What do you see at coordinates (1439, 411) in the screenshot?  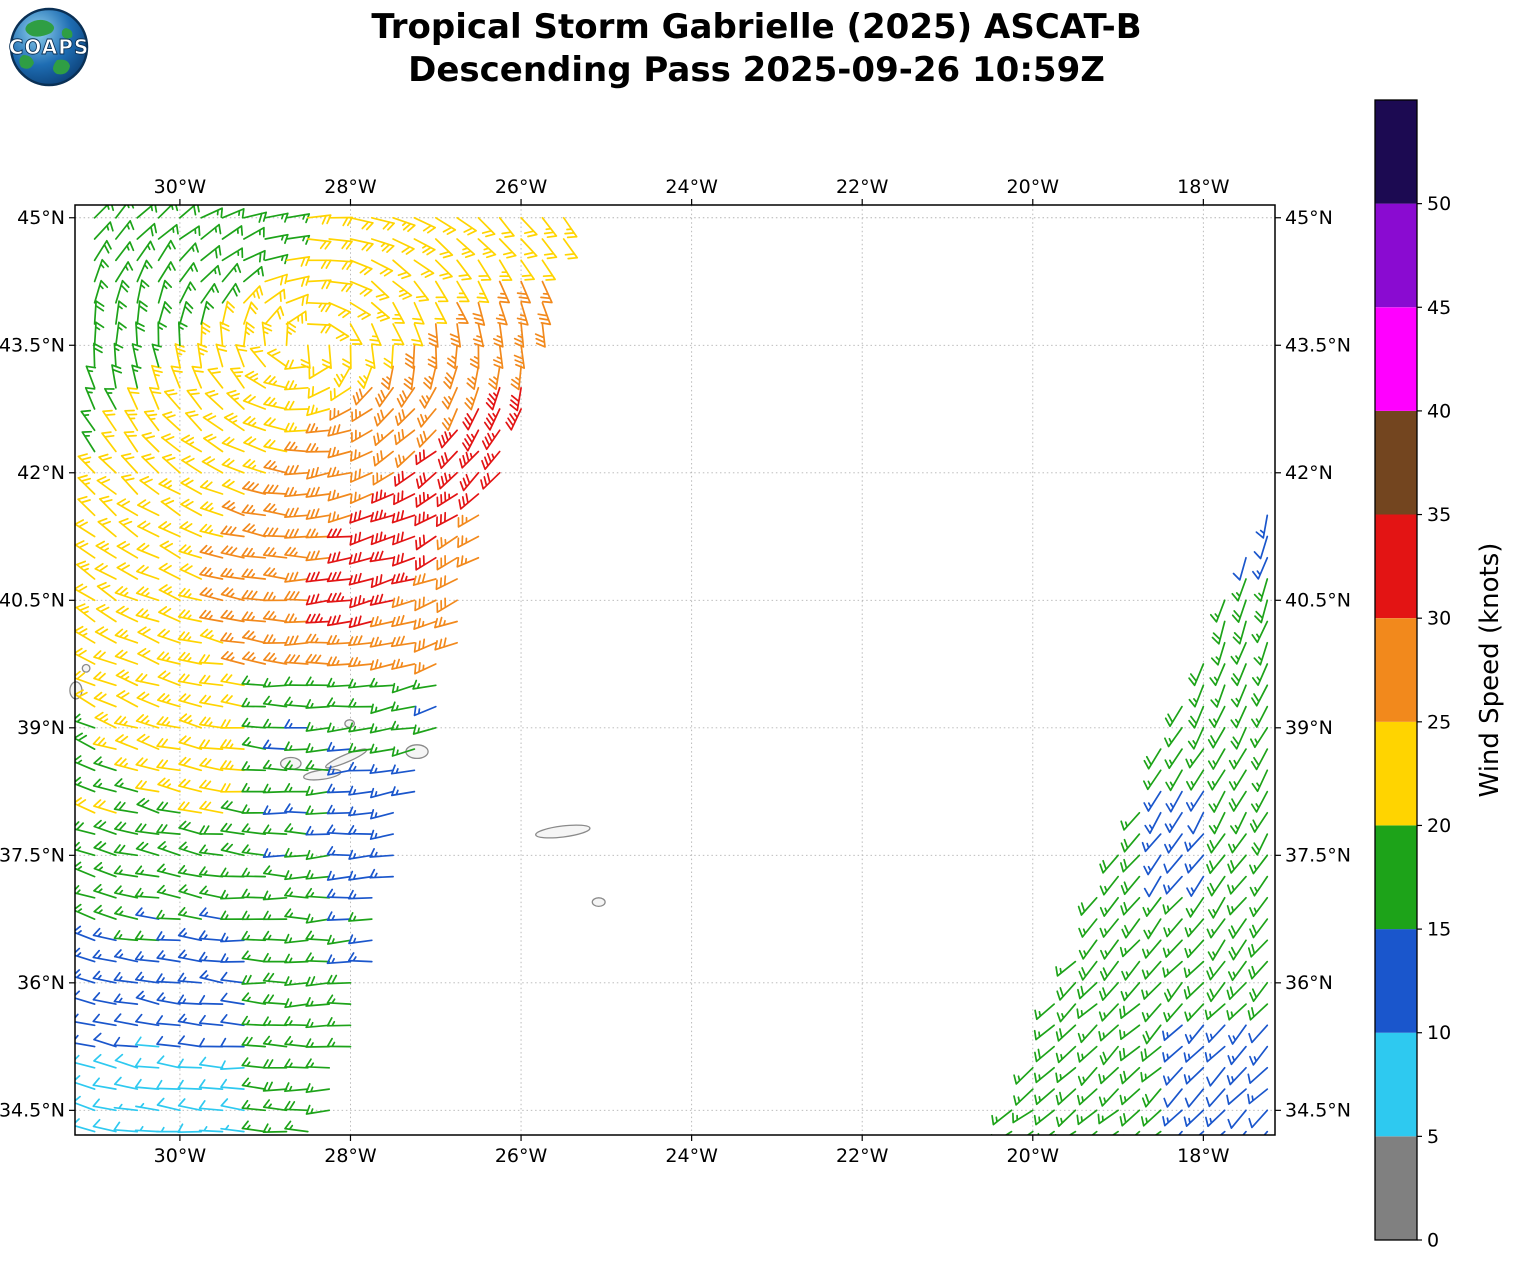 I see `colorbar-tick-label: 40` at bounding box center [1439, 411].